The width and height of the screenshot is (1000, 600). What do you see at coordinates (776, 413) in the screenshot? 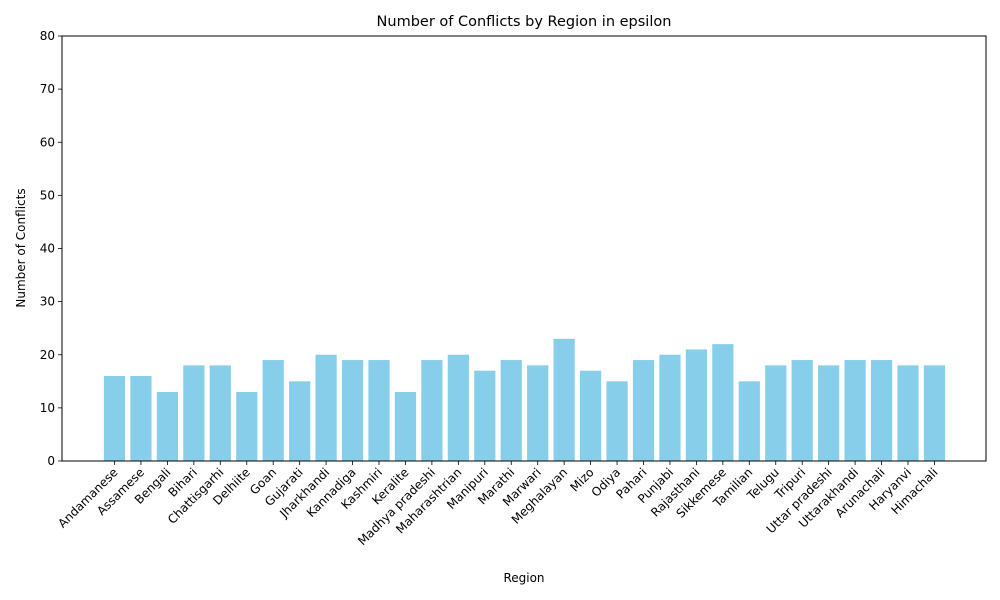
I see `bar-telugu` at bounding box center [776, 413].